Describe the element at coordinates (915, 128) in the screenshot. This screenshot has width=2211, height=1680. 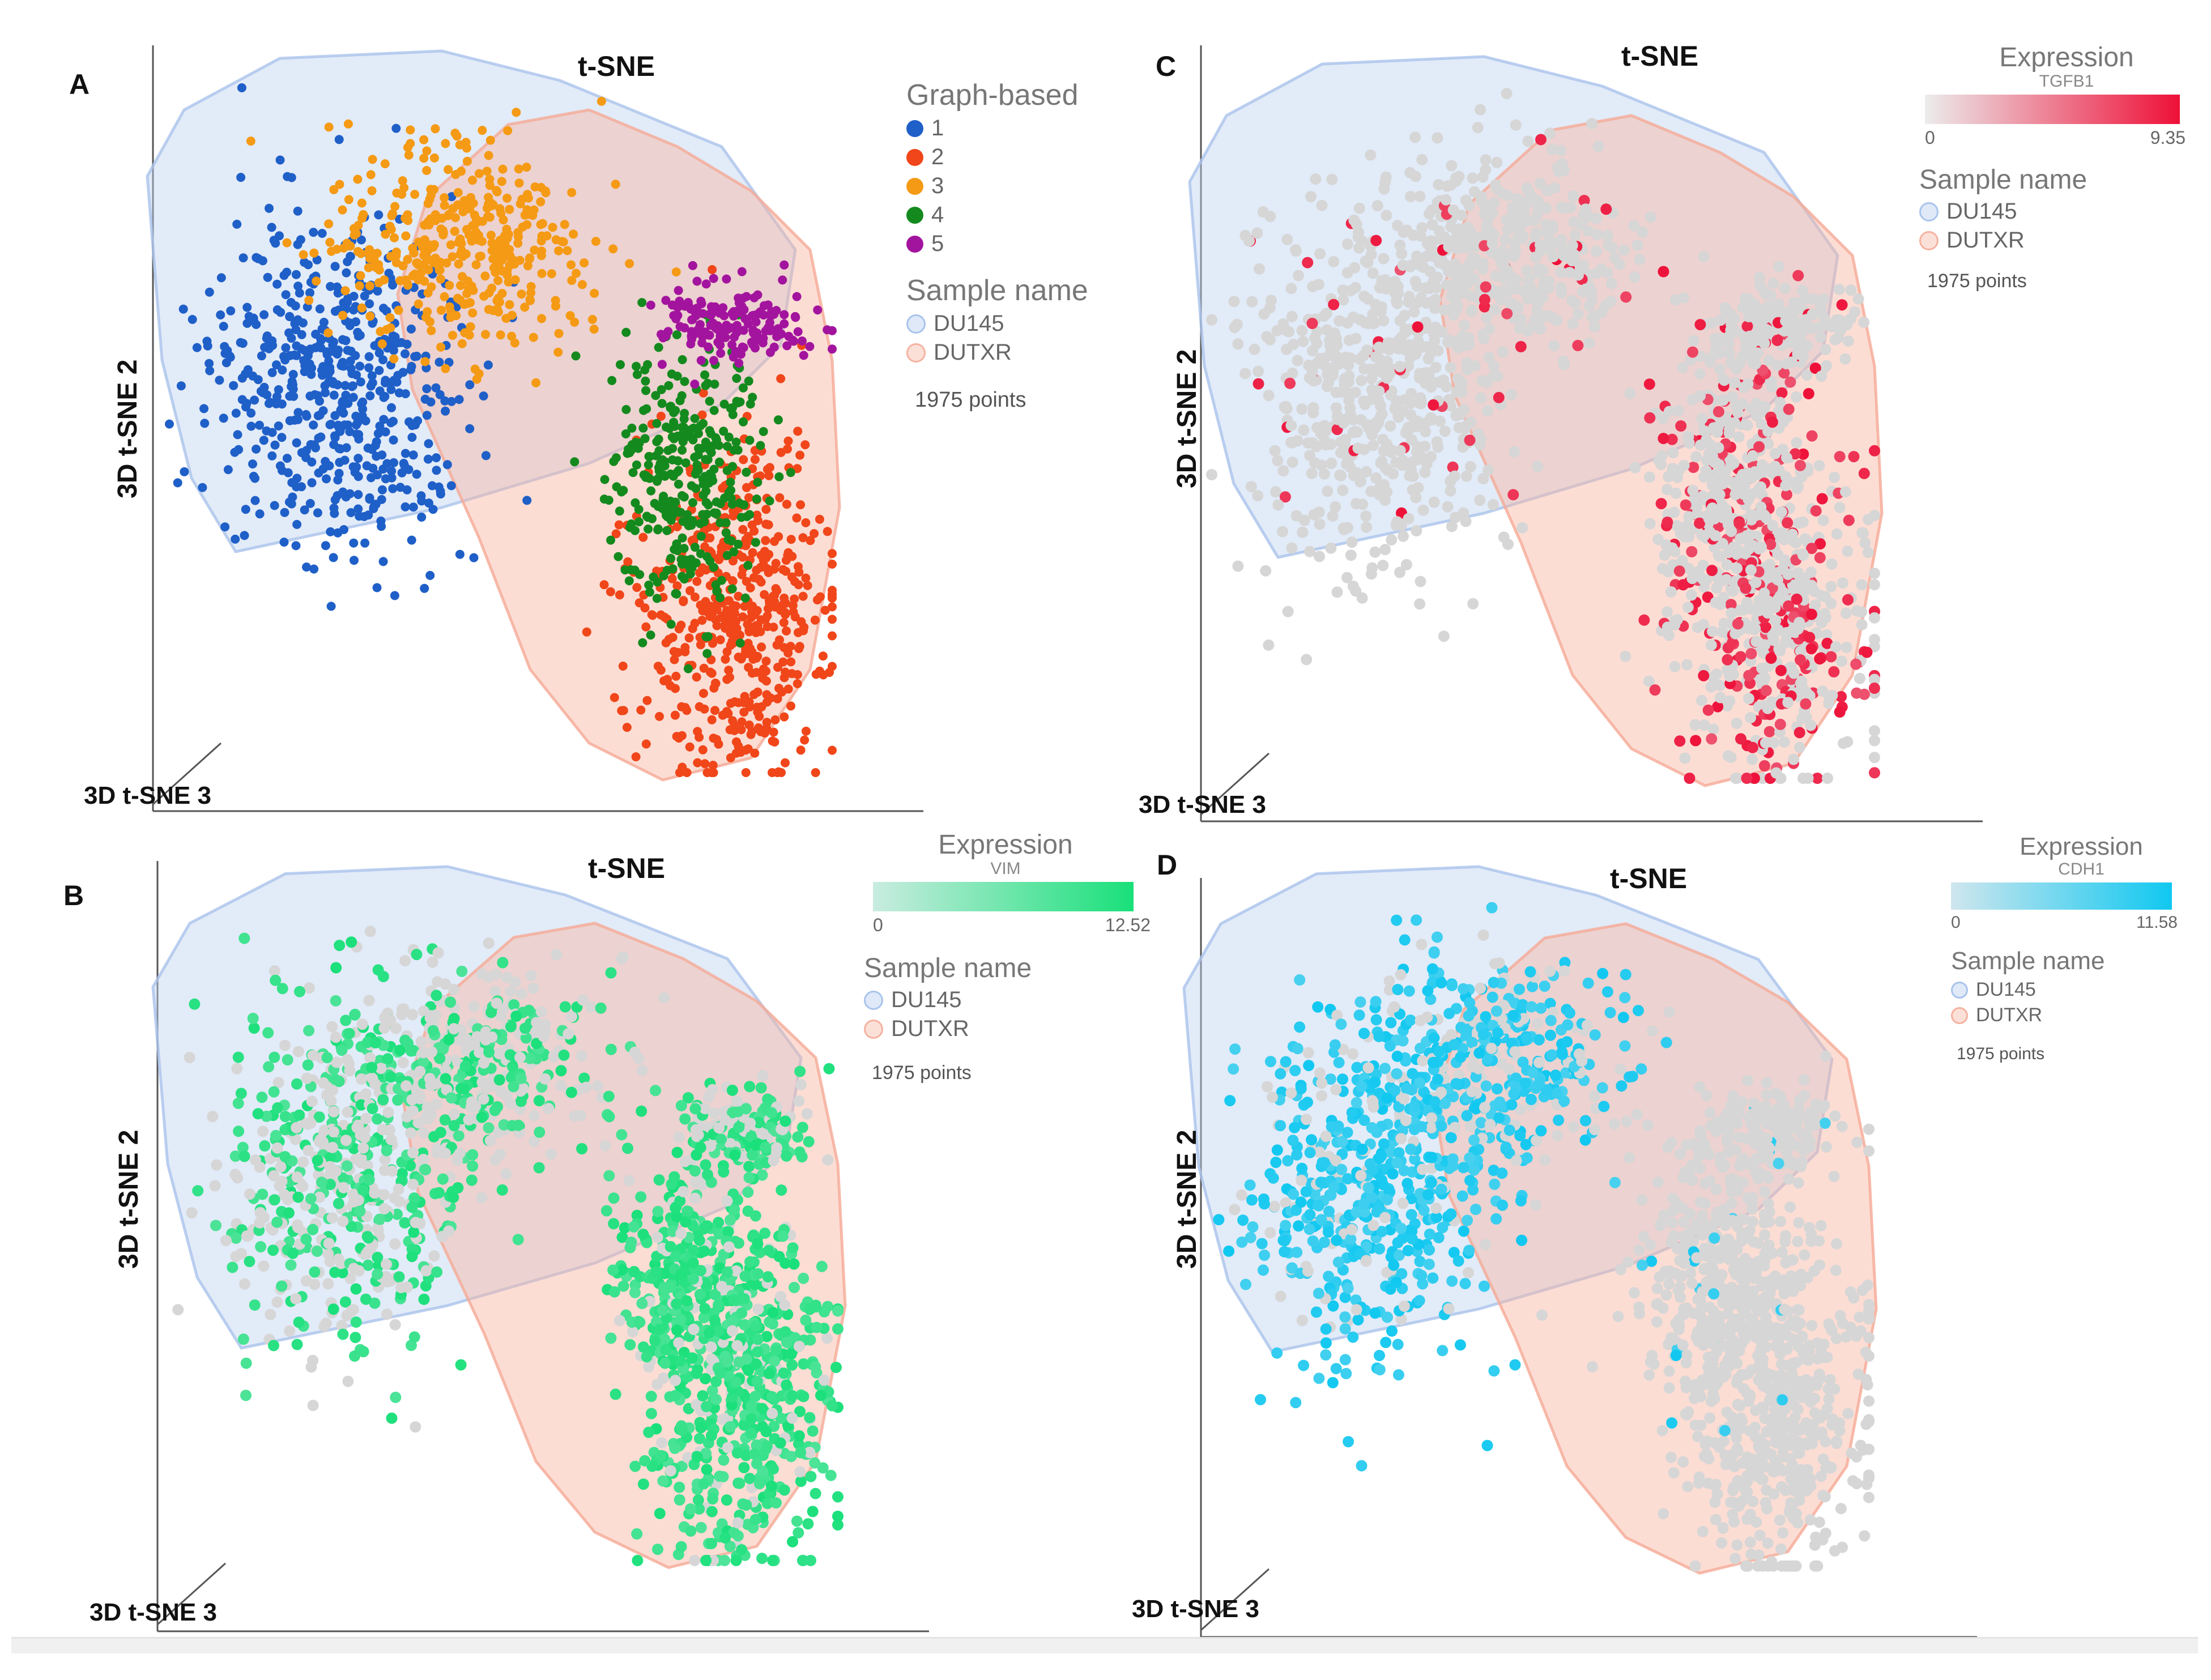
I see `cluster-1-swatch` at that location.